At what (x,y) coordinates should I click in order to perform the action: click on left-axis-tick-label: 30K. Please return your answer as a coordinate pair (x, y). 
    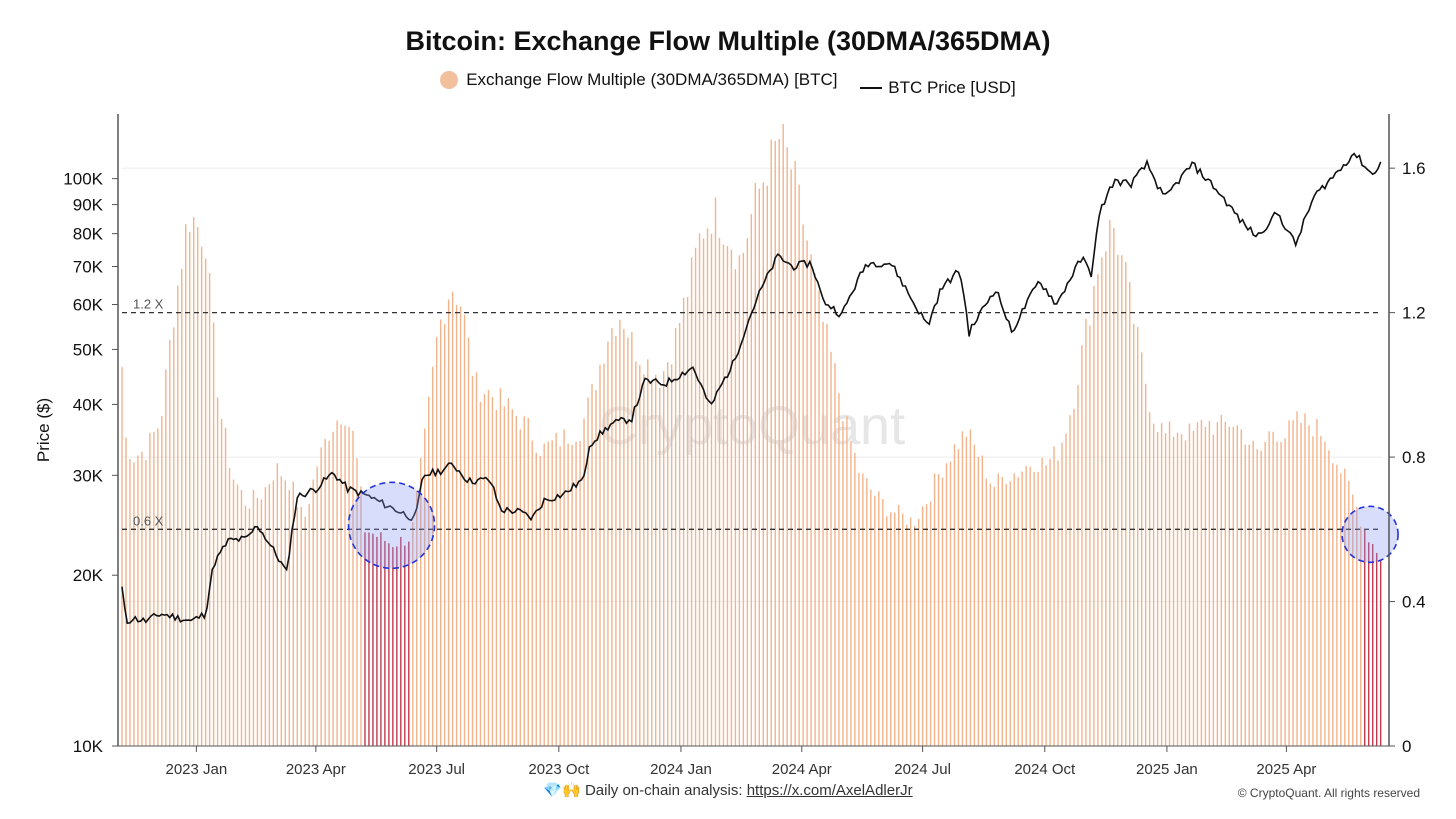
    Looking at the image, I should click on (88, 475).